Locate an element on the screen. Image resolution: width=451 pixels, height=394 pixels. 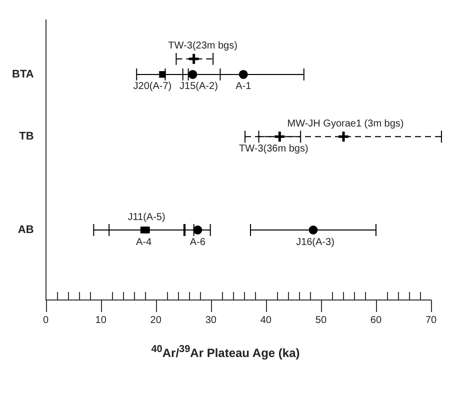
x-tick-label: 20 is located at coordinates (156, 320).